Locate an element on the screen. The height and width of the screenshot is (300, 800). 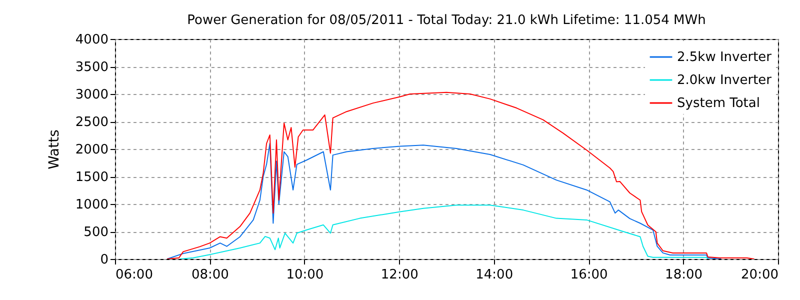
y-tick-label: 4000 is located at coordinates (91, 40).